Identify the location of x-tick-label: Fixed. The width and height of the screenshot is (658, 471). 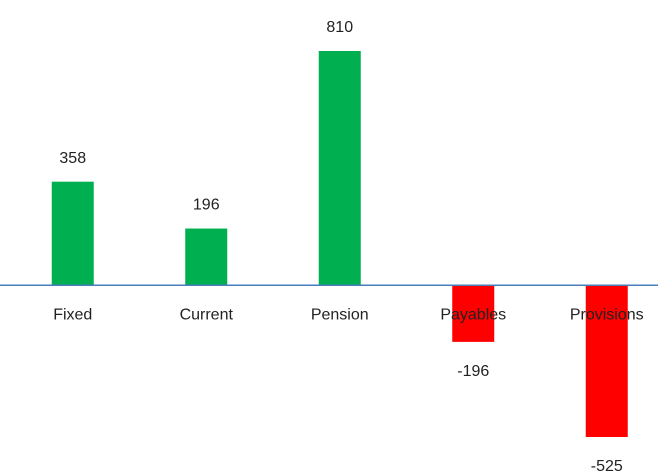
(72, 314).